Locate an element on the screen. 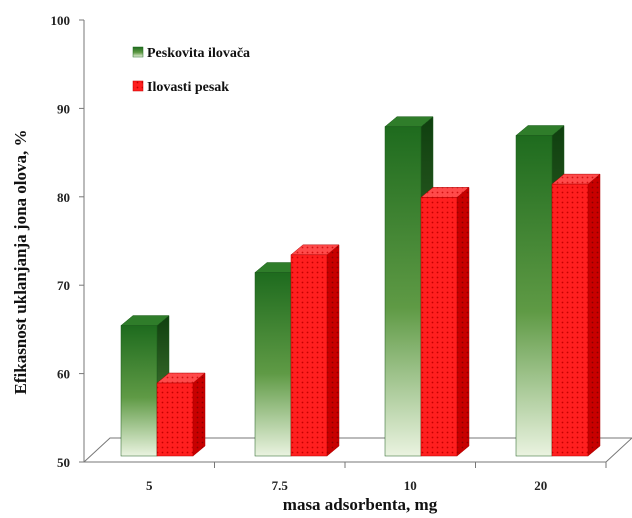 The width and height of the screenshot is (632, 518). legend-swatch-peskovita is located at coordinates (138, 52).